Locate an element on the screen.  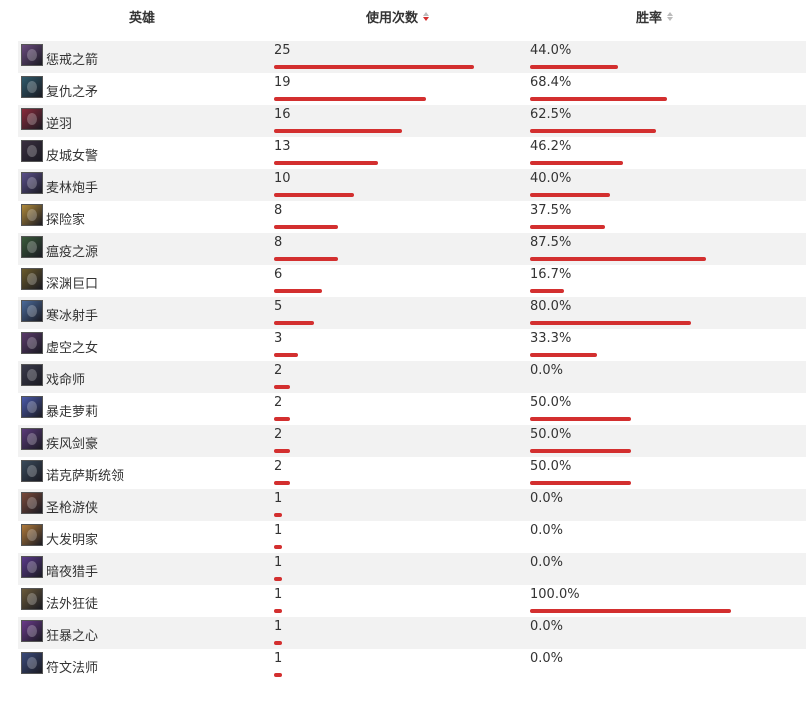
hero-name: 逆羽 is located at coordinates (59, 124).